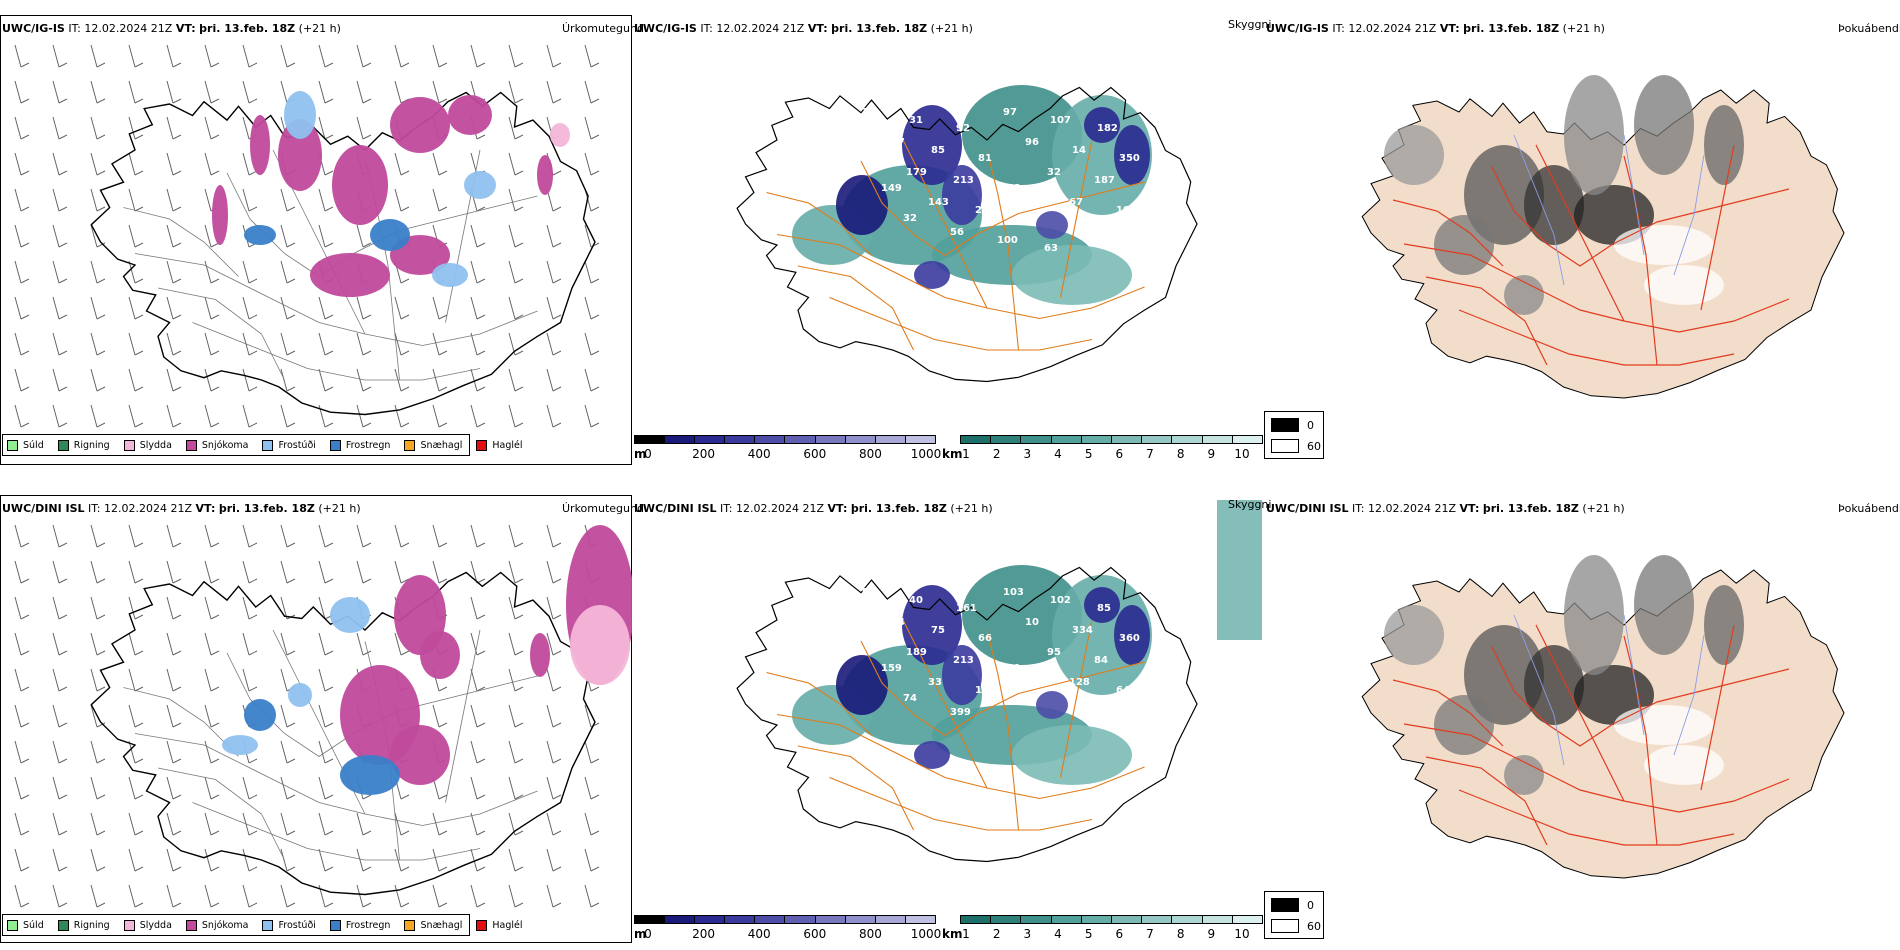 This screenshot has width=1900, height=950. I want to click on visibility-label: 81, so click(985, 158).